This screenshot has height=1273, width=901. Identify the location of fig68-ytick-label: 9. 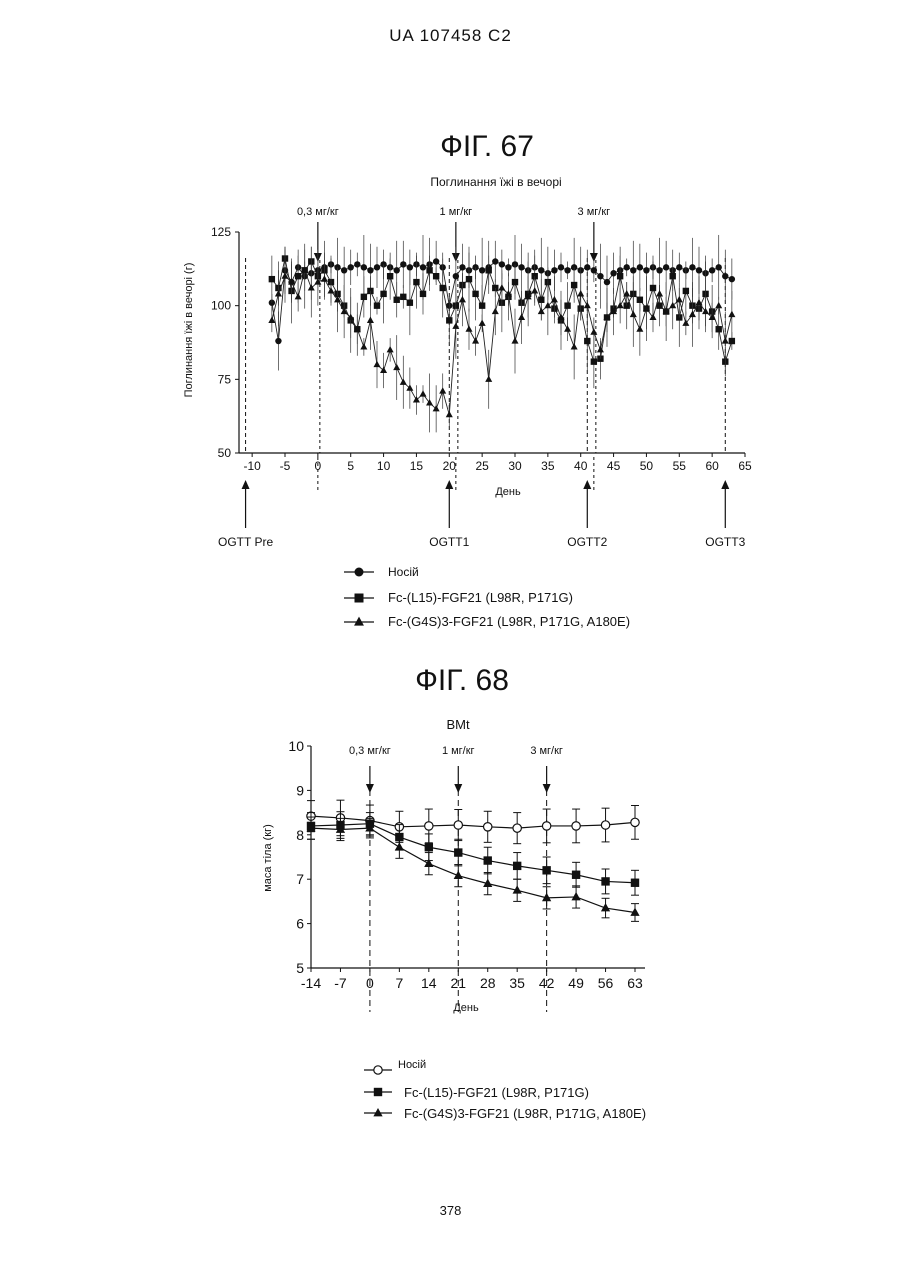
(300, 790).